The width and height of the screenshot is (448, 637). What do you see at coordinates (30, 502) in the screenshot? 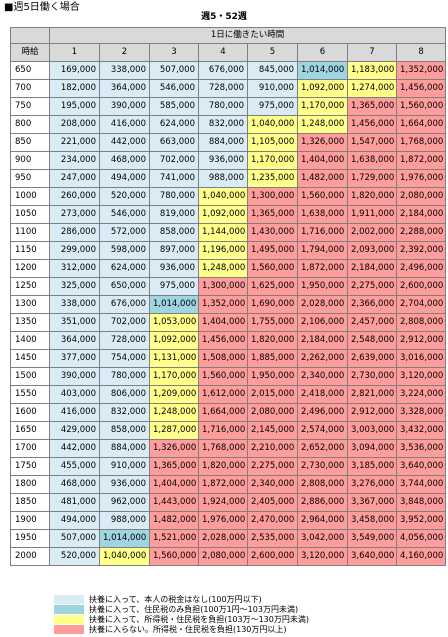
I see `hourly-wage-cell: 1850` at bounding box center [30, 502].